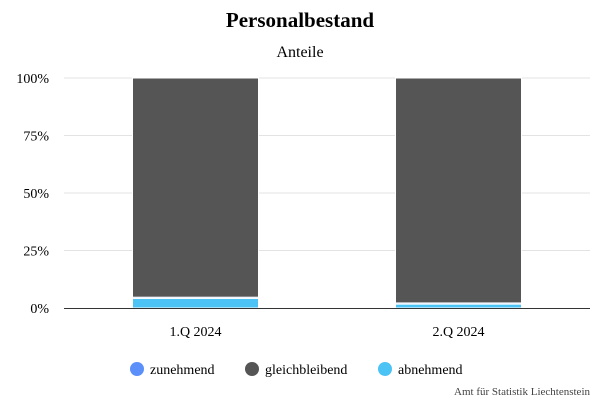 Image resolution: width=600 pixels, height=400 pixels. Describe the element at coordinates (32, 79) in the screenshot. I see `y-tick-label: 100%` at that location.